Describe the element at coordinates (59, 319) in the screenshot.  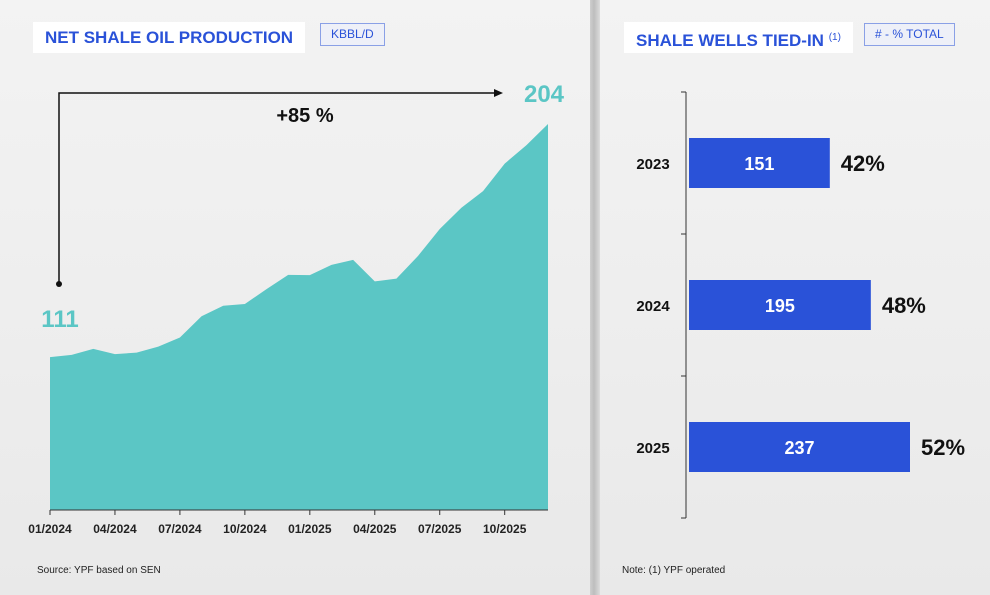
I see `start-value-label: 111` at that location.